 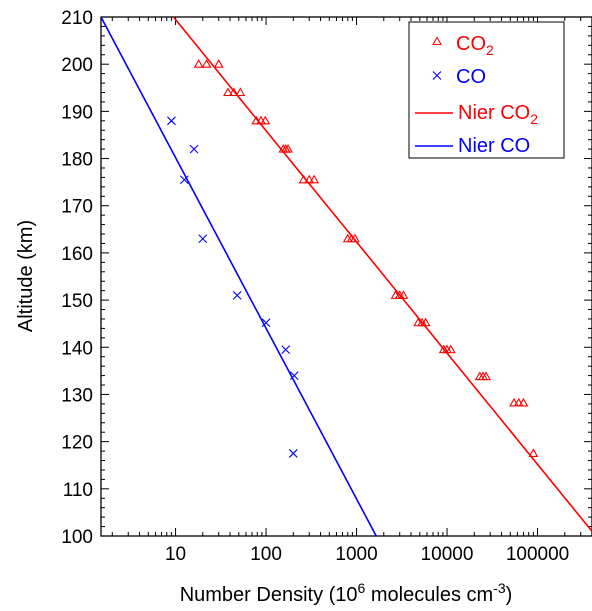 What do you see at coordinates (77, 112) in the screenshot?
I see `y-tick-label: 190` at bounding box center [77, 112].